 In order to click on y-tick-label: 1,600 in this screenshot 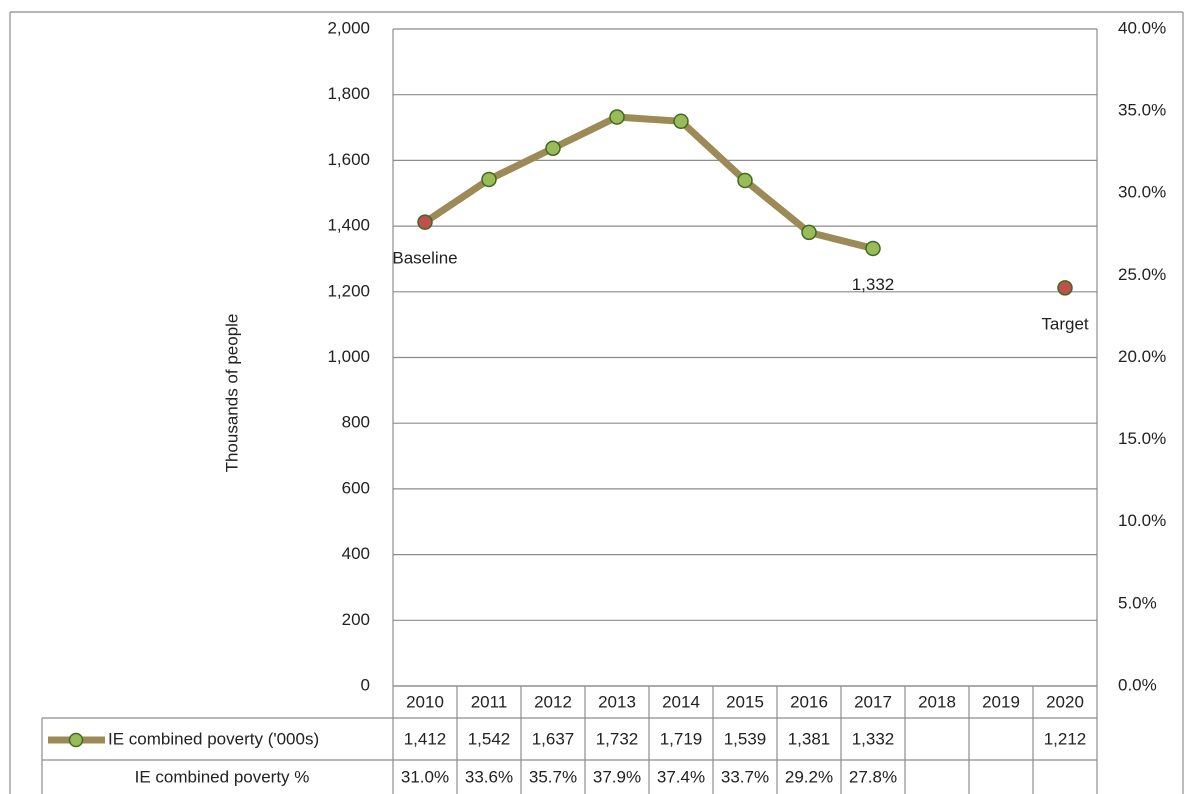, I will do `click(348, 159)`.